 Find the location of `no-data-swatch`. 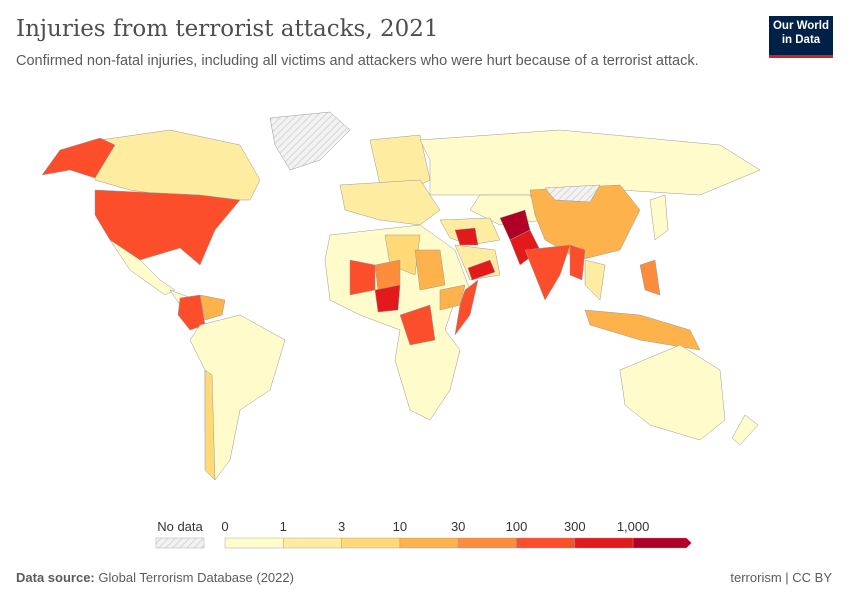

no-data-swatch is located at coordinates (180, 543).